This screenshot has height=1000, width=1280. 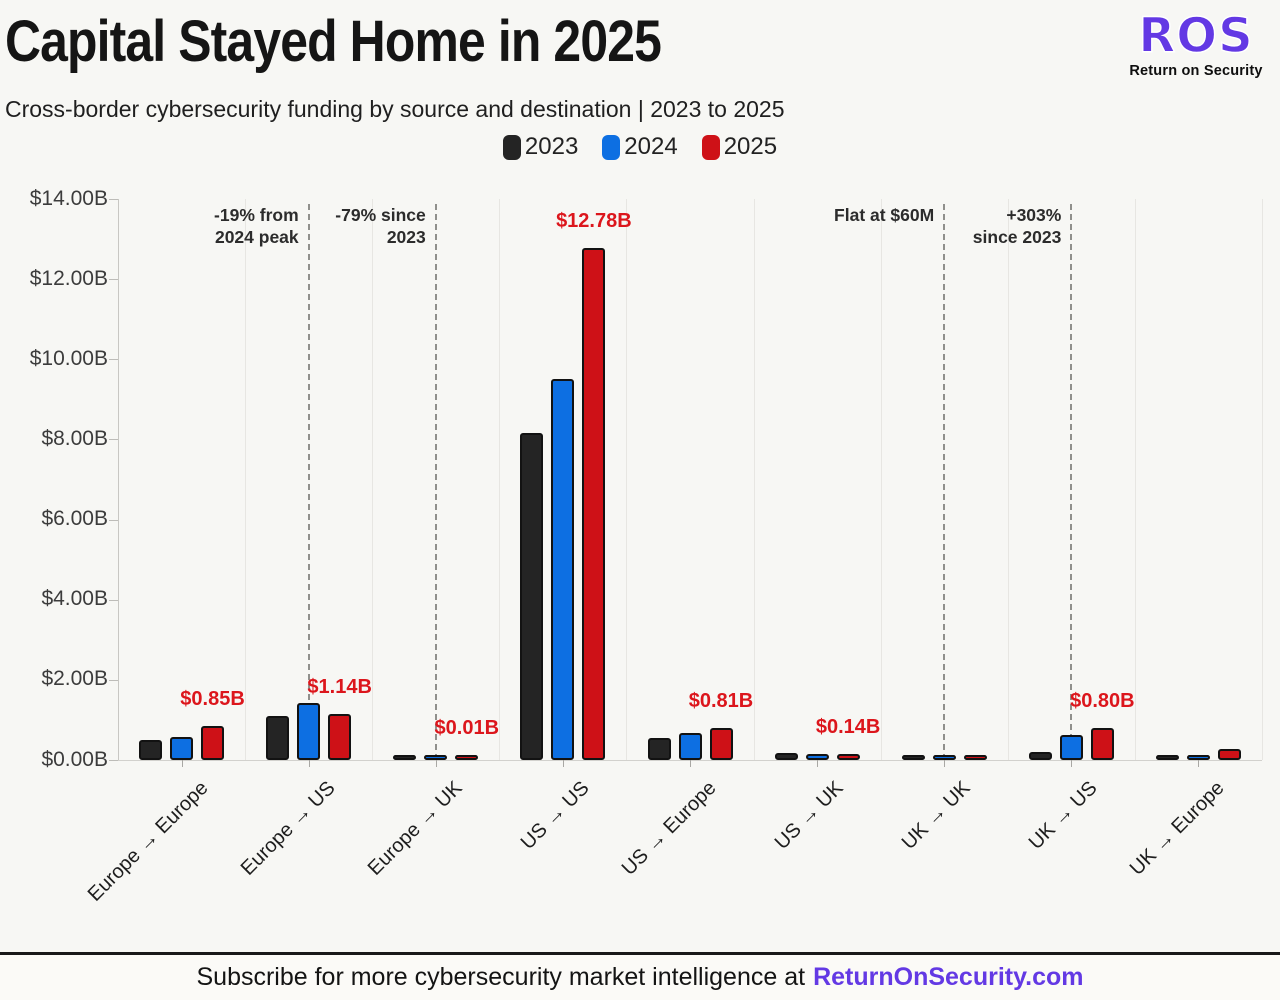 I want to click on x-axis-label-uk-us: UK → US, so click(x=1063, y=815).